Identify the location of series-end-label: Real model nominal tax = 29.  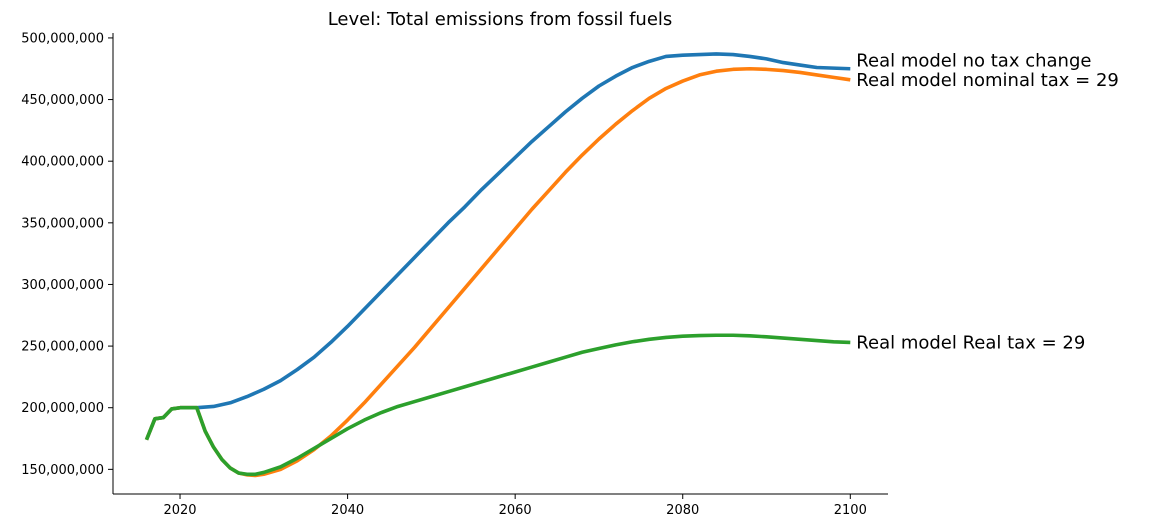
(987, 80).